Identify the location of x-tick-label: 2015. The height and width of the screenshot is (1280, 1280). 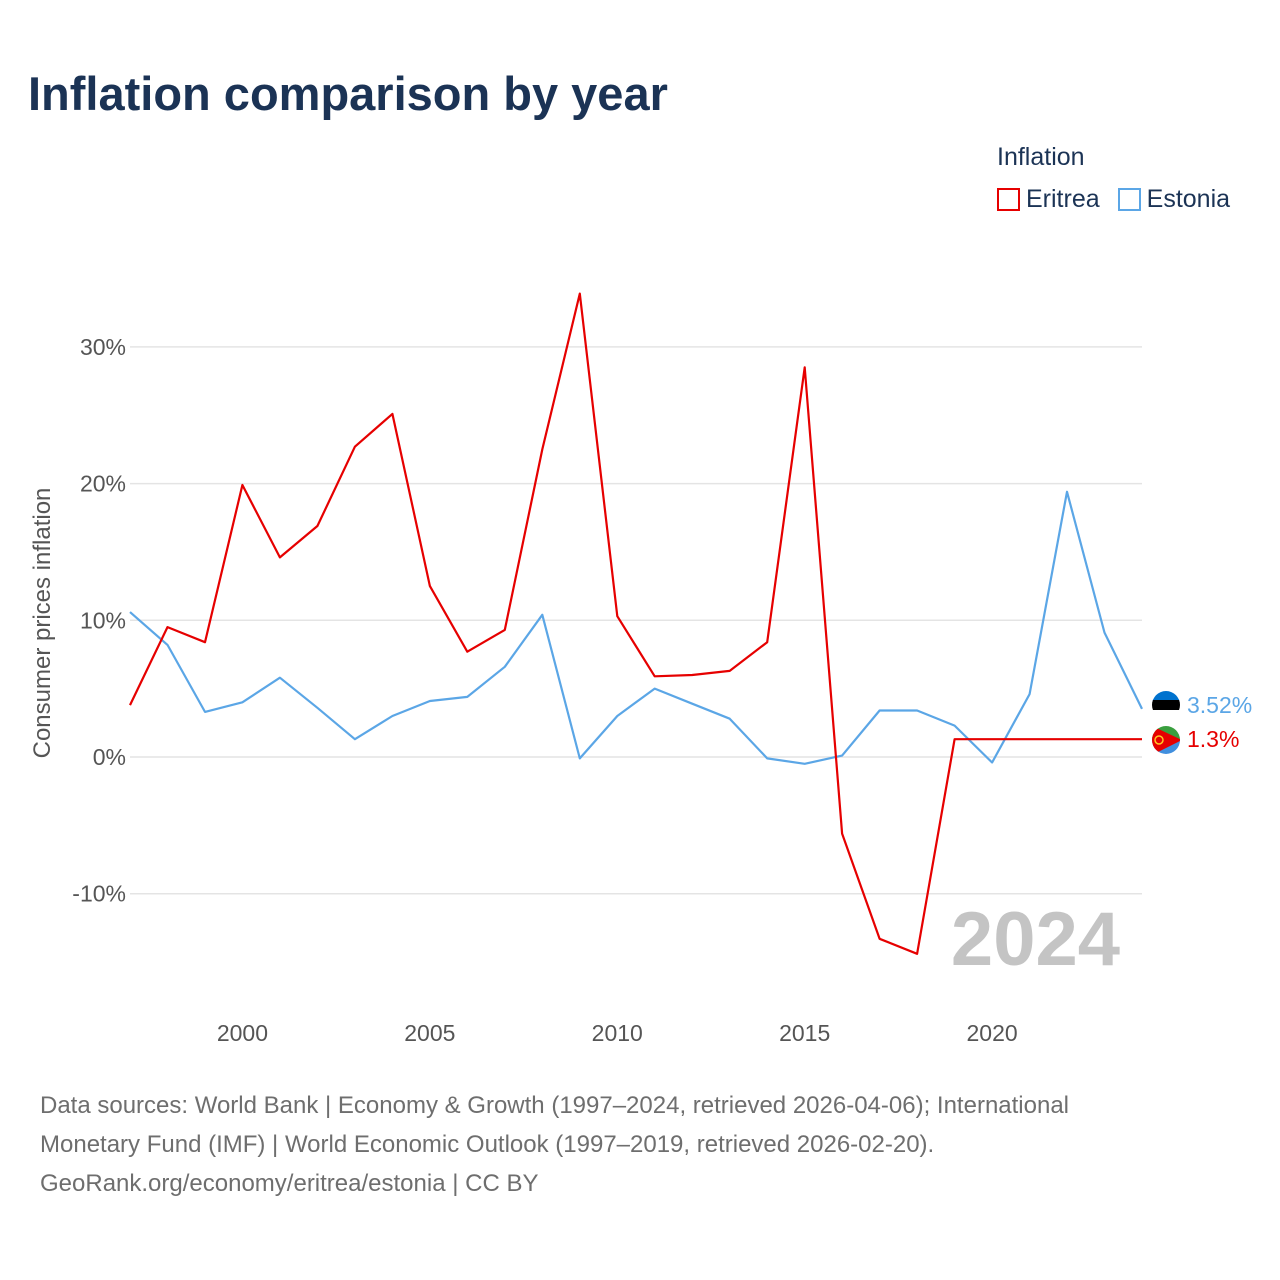
(804, 1033).